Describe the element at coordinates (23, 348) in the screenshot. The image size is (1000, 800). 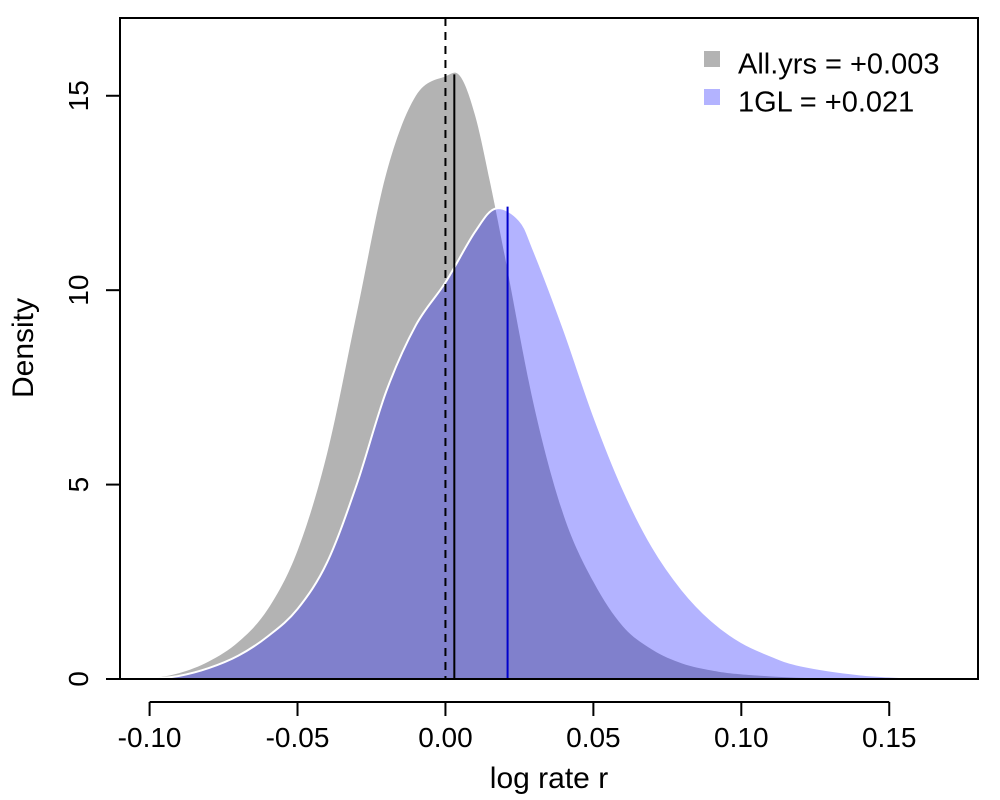
I see `y-axis-label: Density` at that location.